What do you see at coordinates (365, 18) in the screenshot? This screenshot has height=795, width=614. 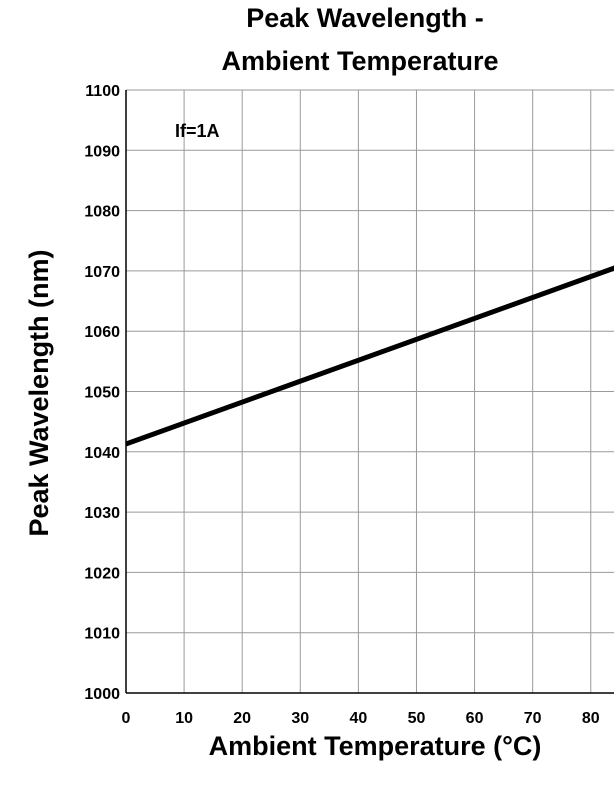 I see `chart-title-line-1: Peak Wavelength -` at bounding box center [365, 18].